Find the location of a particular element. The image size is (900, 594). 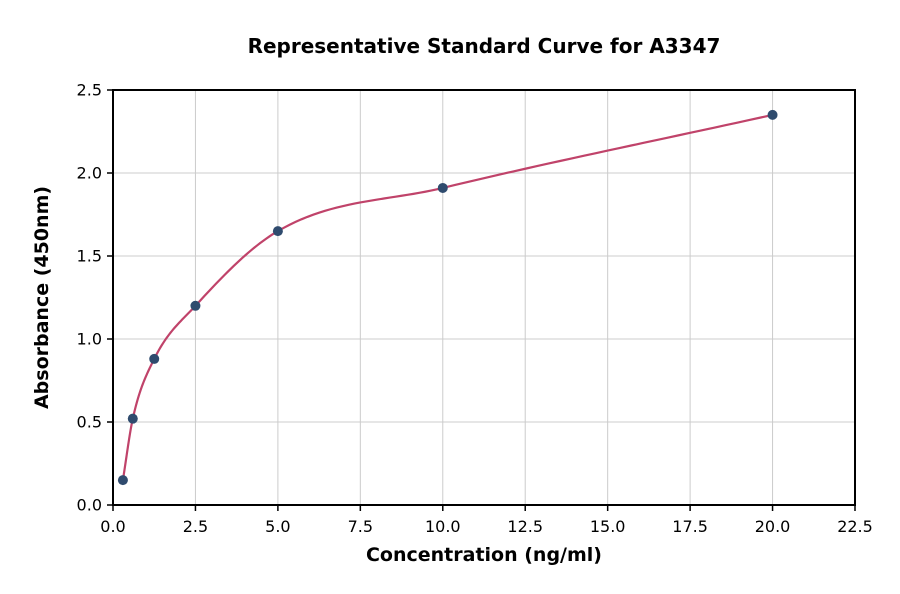

y-tick-label: 1.0 is located at coordinates (89, 339).